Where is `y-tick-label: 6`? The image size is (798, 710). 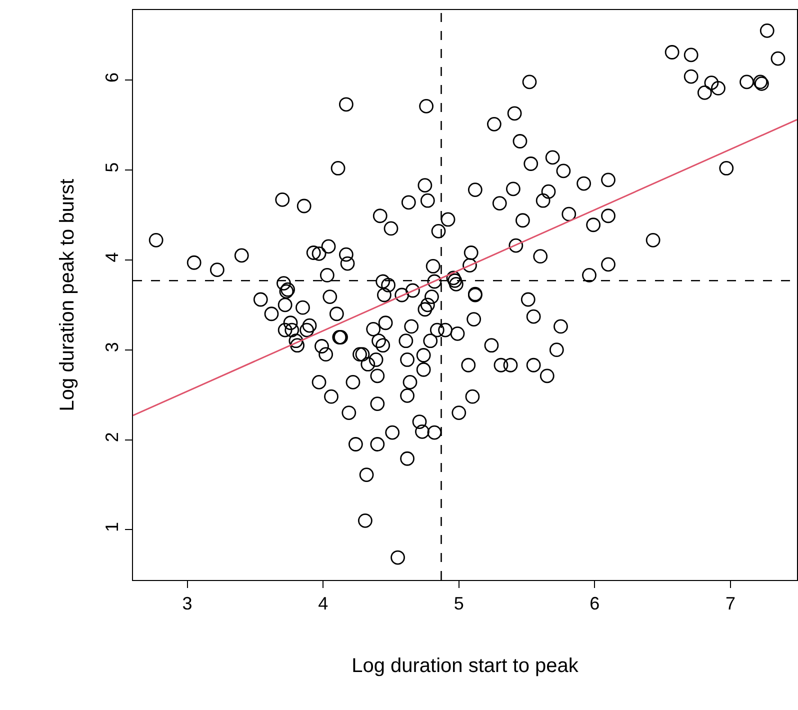
y-tick-label: 6 is located at coordinates (112, 77).